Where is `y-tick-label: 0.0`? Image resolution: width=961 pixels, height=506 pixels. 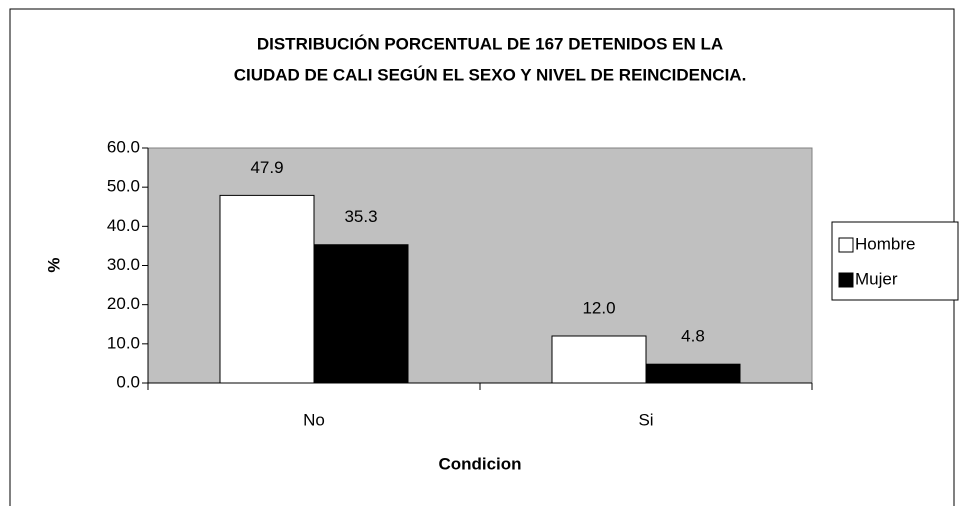
y-tick-label: 0.0 is located at coordinates (128, 381).